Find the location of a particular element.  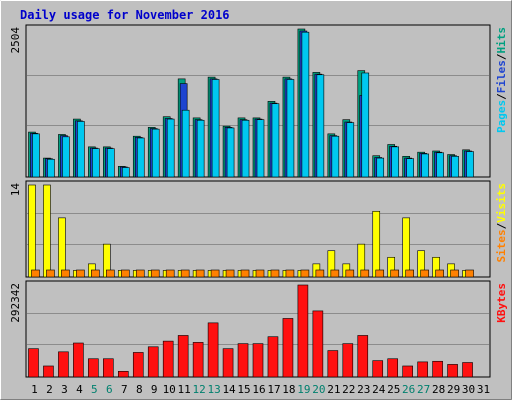

day-label: 29 is located at coordinates (453, 389).